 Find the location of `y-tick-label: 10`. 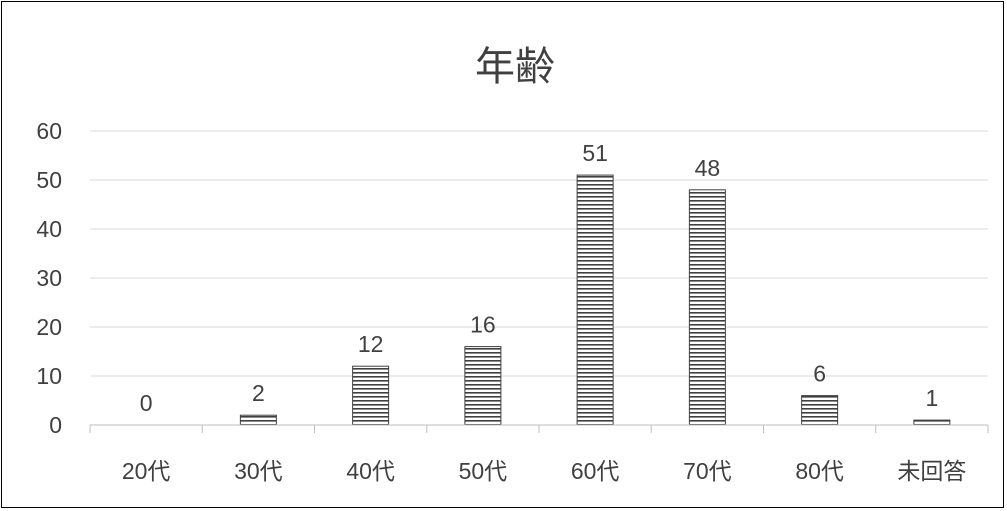

y-tick-label: 10 is located at coordinates (49, 376).